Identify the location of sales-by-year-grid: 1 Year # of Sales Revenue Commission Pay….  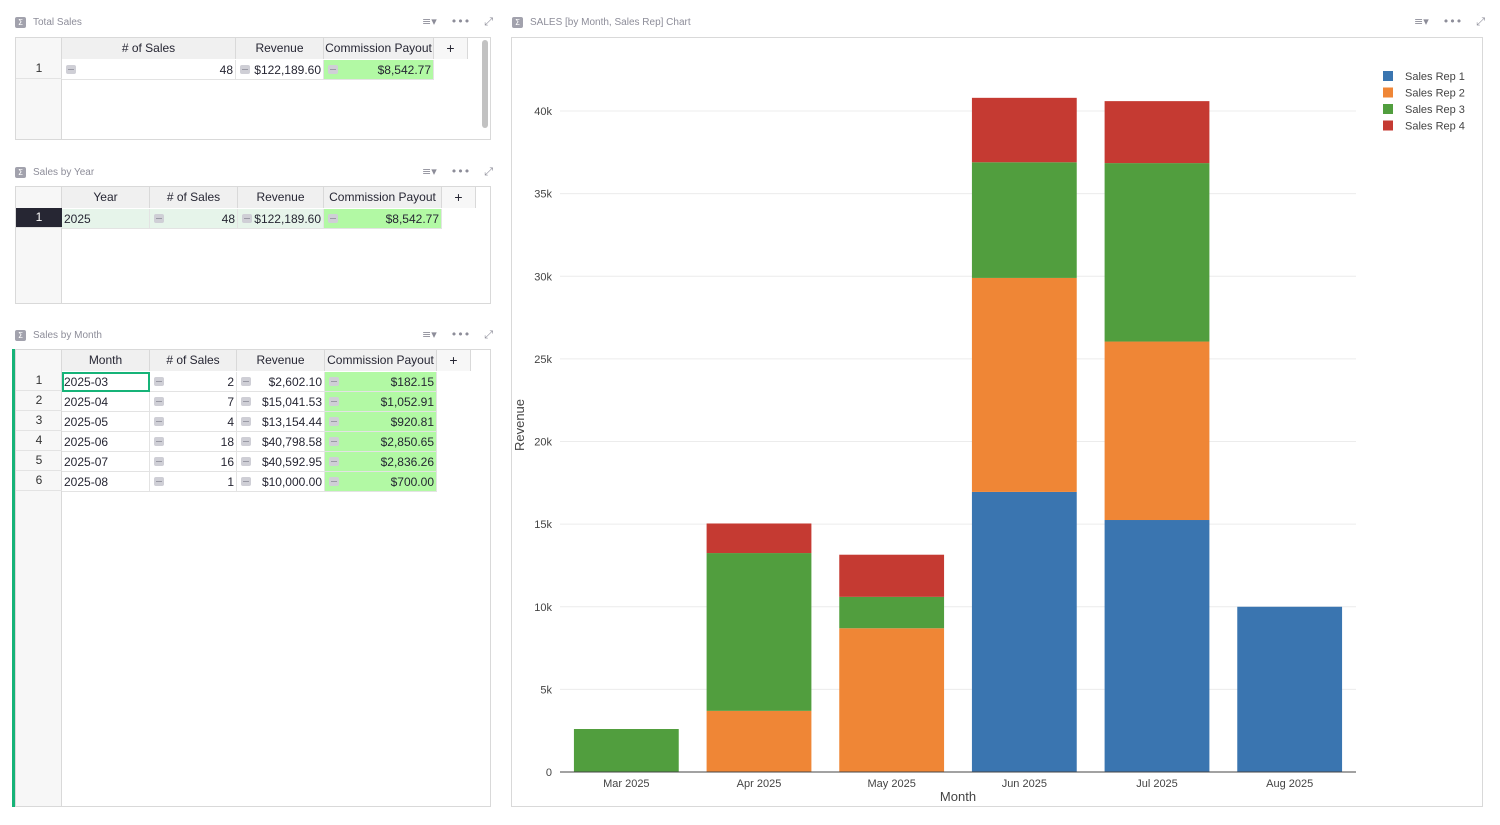
(253, 245).